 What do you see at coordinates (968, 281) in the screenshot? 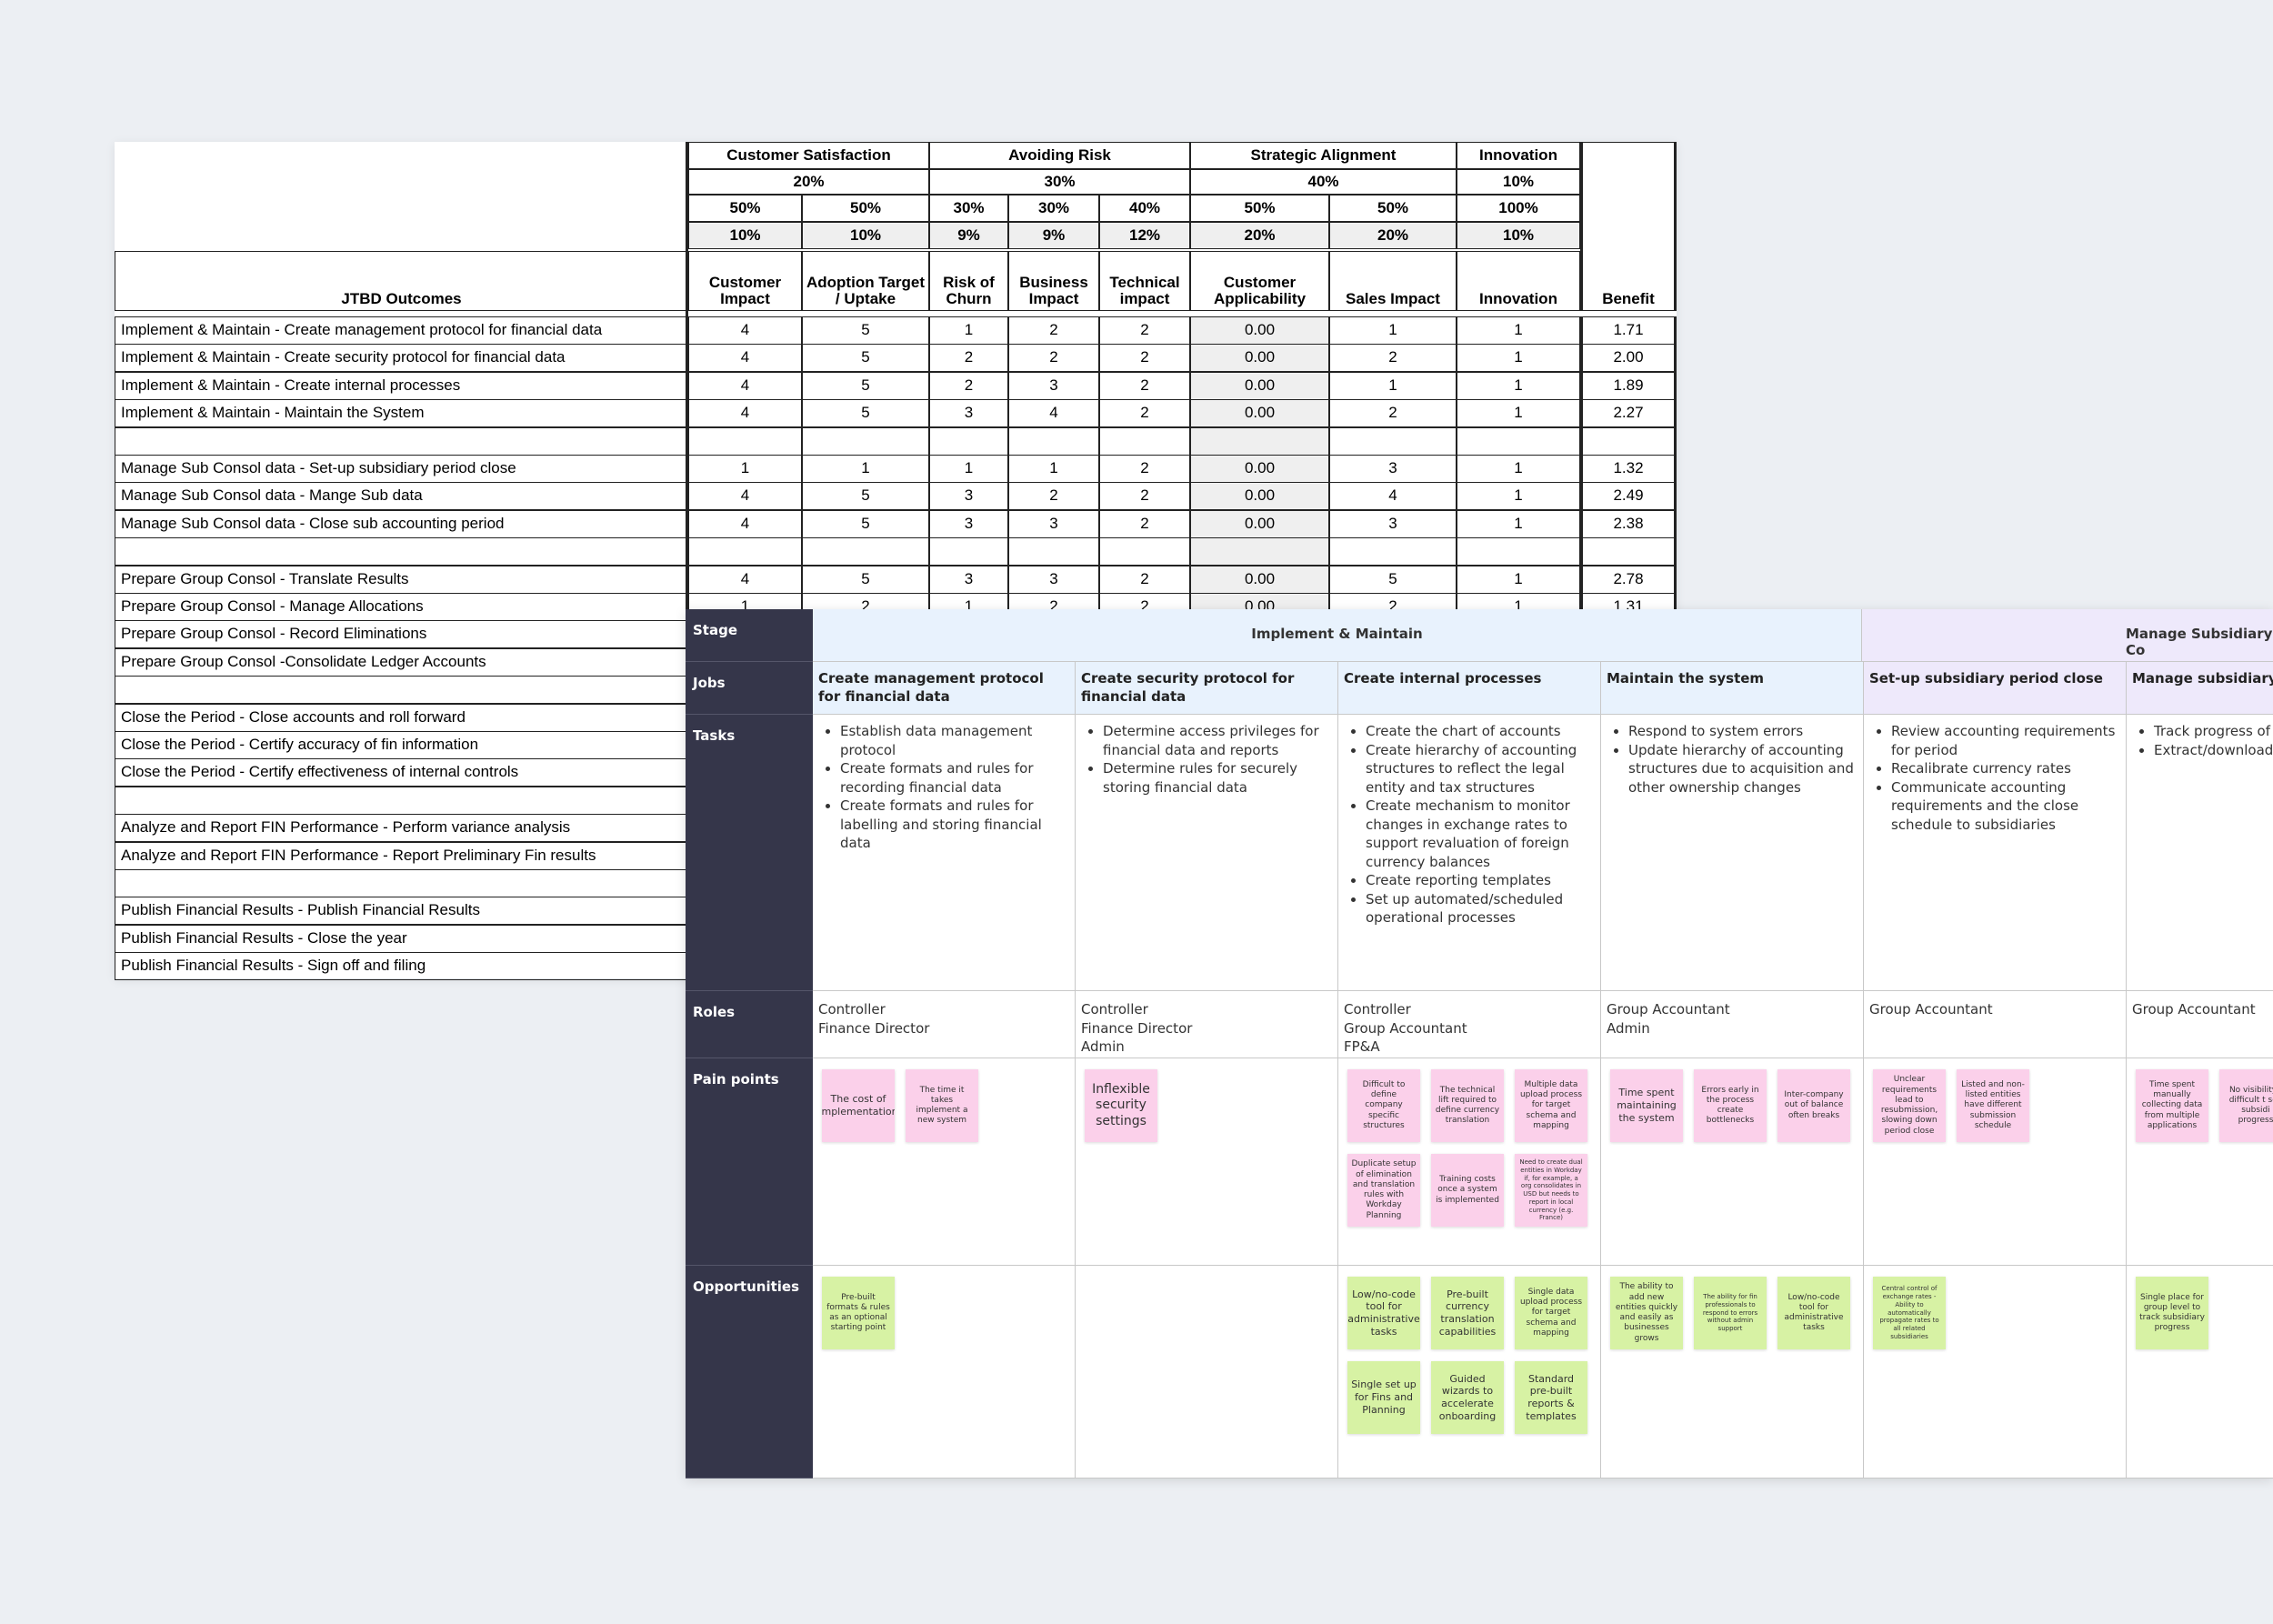
I see `column-header: Risk of Churn` at bounding box center [968, 281].